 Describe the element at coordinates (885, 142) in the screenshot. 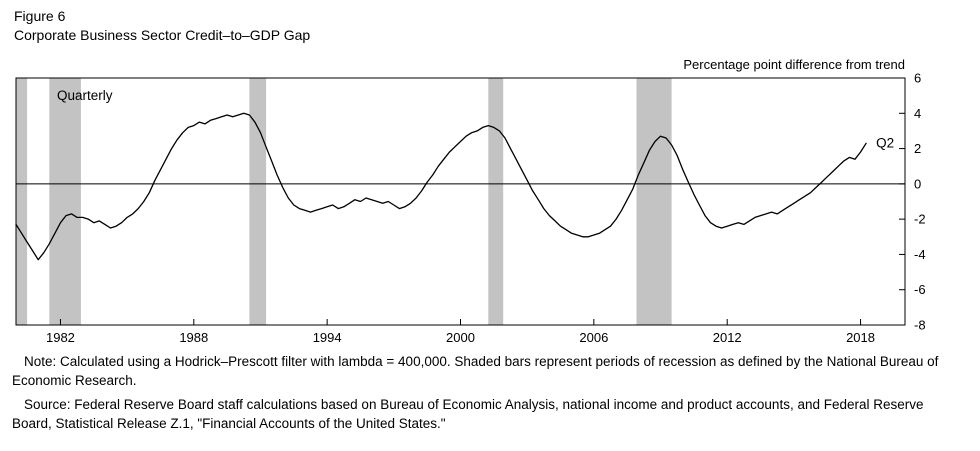

I see `latest-quarter-label: Q2` at that location.